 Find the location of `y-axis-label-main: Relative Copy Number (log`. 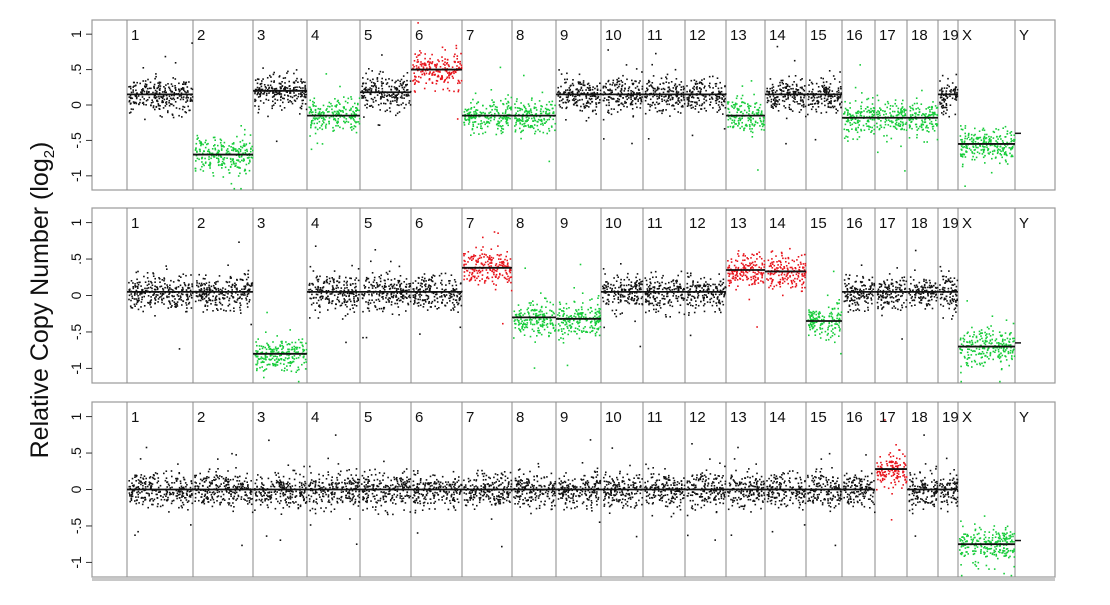

y-axis-label-main: Relative Copy Number (log is located at coordinates (40, 308).